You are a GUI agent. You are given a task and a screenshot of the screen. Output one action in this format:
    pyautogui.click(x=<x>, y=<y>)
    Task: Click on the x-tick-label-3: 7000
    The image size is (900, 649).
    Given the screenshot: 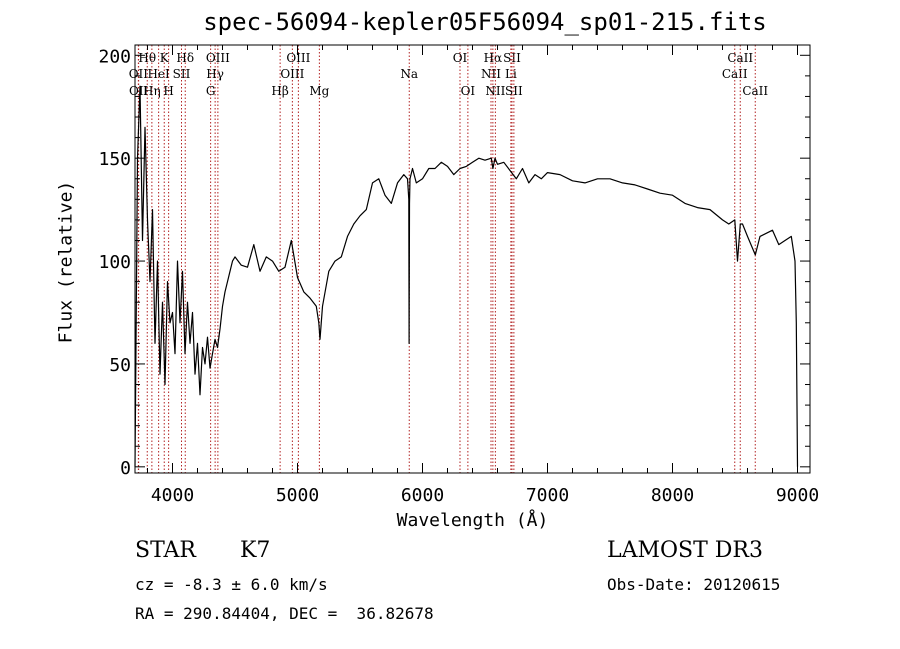 What is the action you would take?
    pyautogui.click(x=547, y=495)
    